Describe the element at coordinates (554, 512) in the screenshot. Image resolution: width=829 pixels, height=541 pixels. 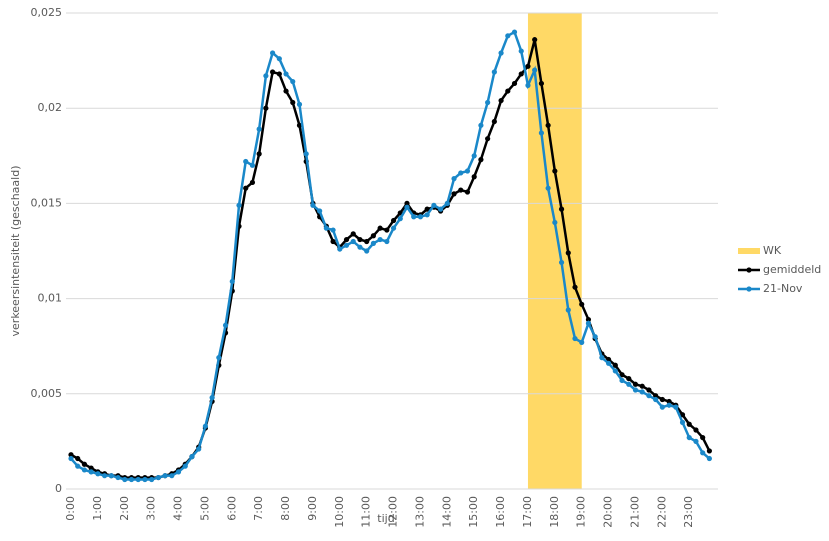
I see `x-tick-label: 18:00` at that location.